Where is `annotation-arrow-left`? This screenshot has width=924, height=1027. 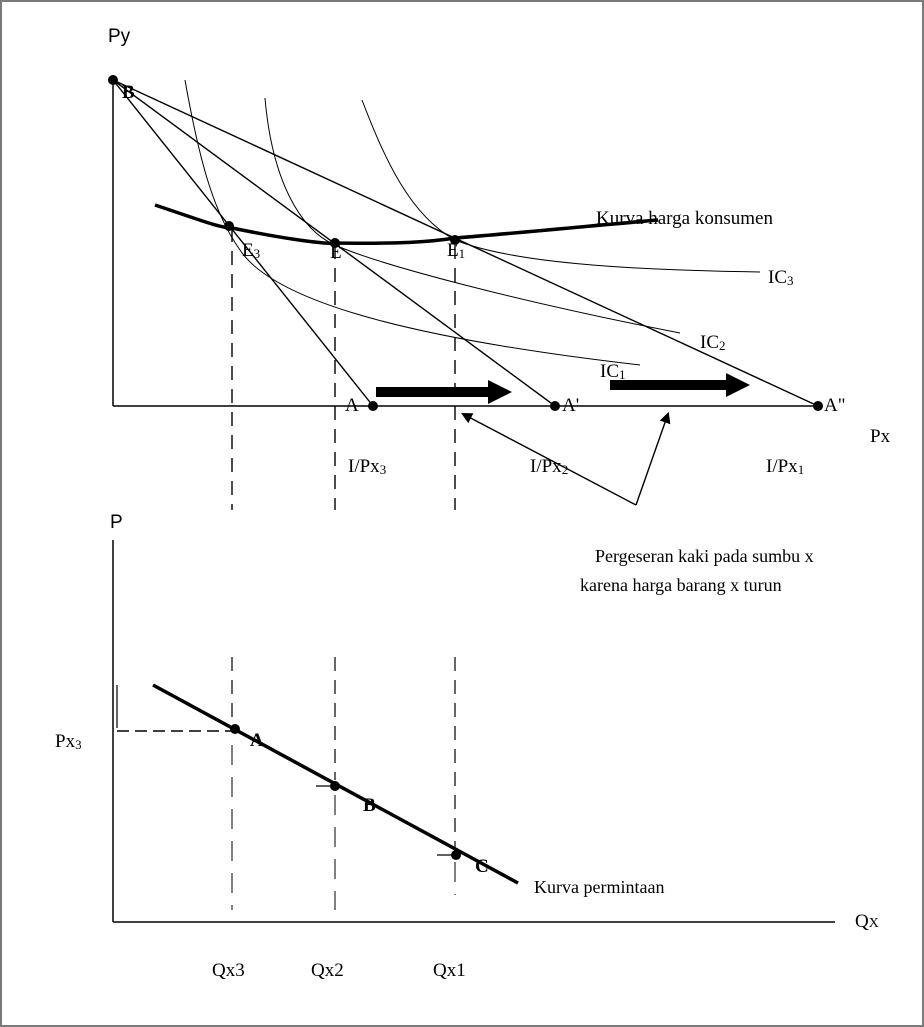
annotation-arrow-left is located at coordinates (549, 459).